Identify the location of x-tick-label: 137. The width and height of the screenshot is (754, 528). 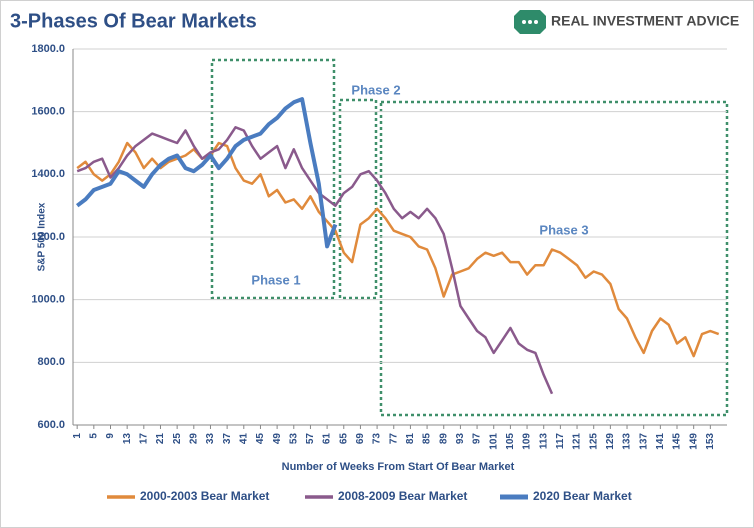
(643, 441).